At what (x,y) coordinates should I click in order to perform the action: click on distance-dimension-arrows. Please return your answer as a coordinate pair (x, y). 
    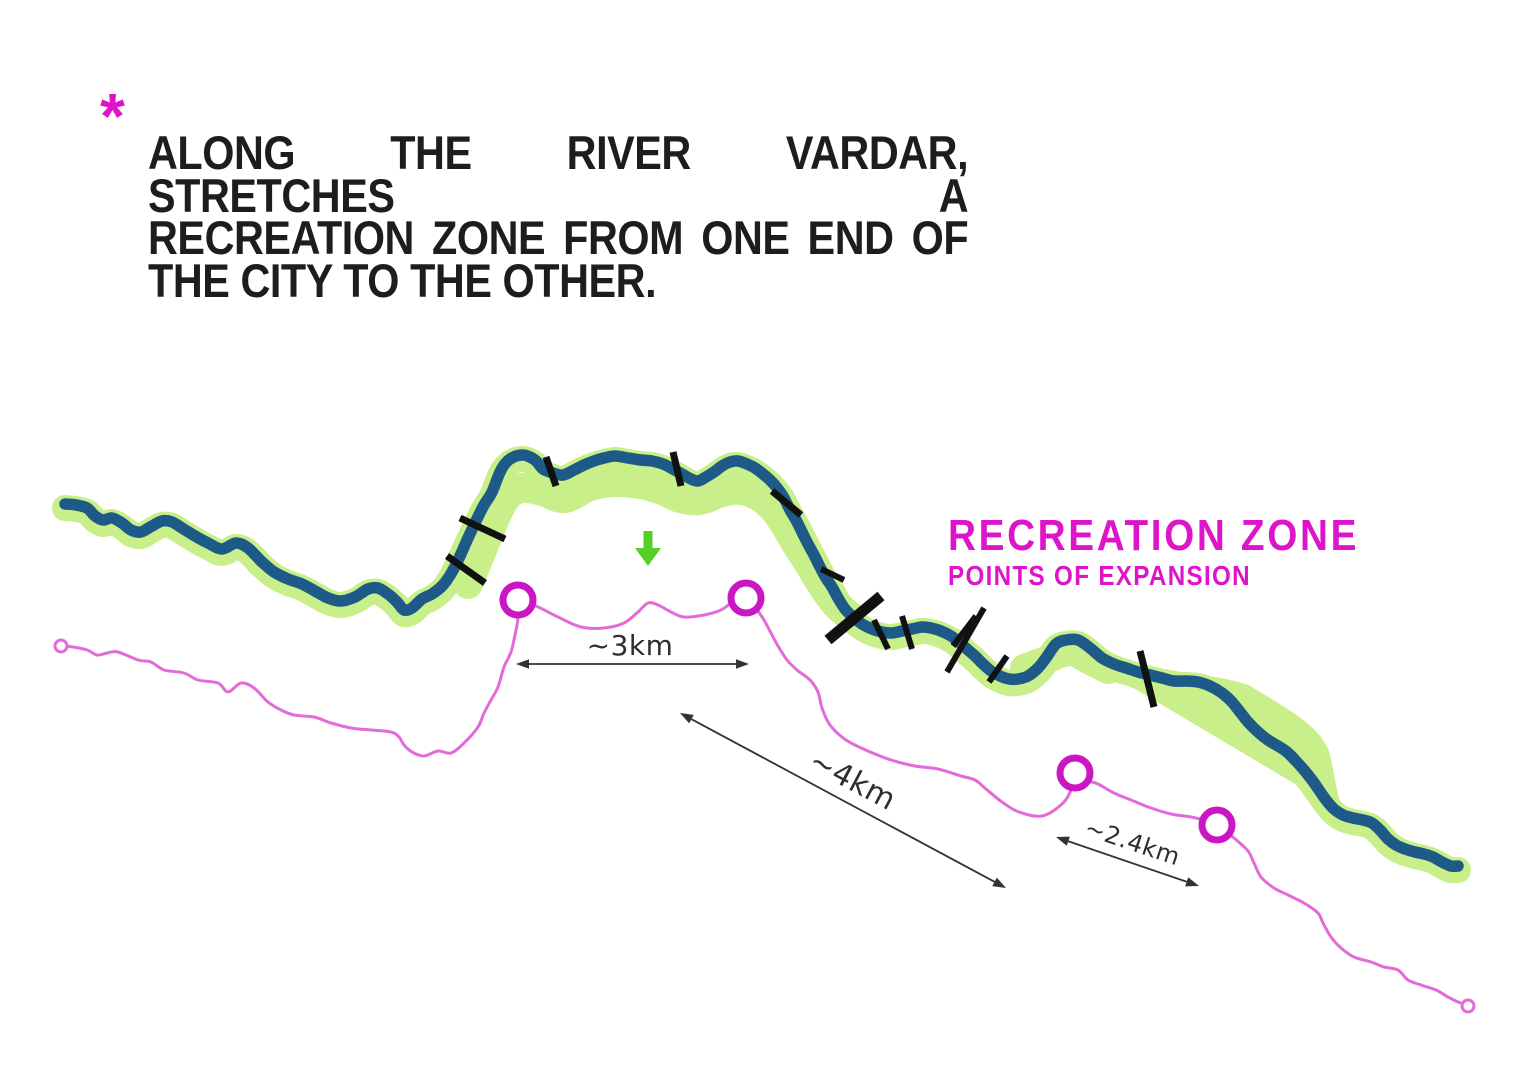
    Looking at the image, I should click on (857, 773).